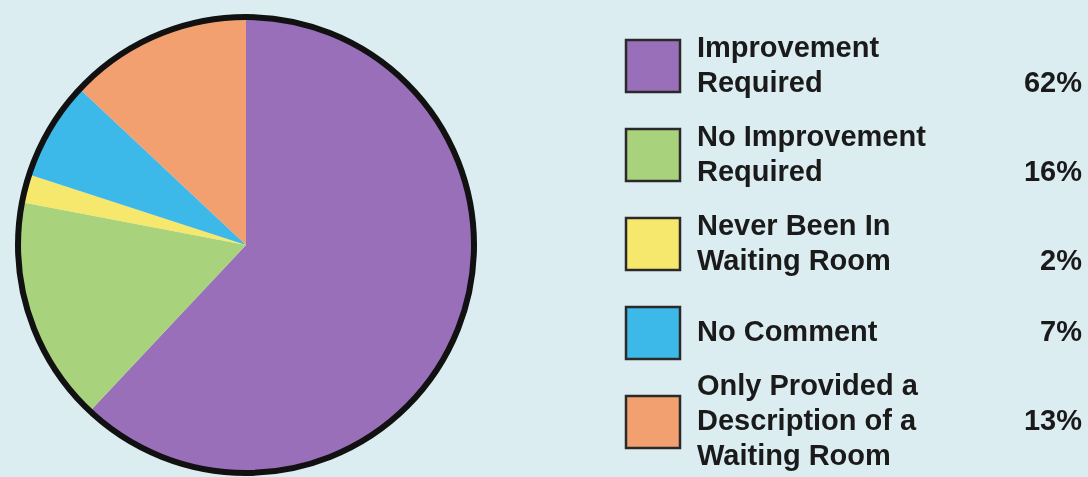 The image size is (1088, 477). Describe the element at coordinates (1061, 331) in the screenshot. I see `data-label: 7%` at that location.